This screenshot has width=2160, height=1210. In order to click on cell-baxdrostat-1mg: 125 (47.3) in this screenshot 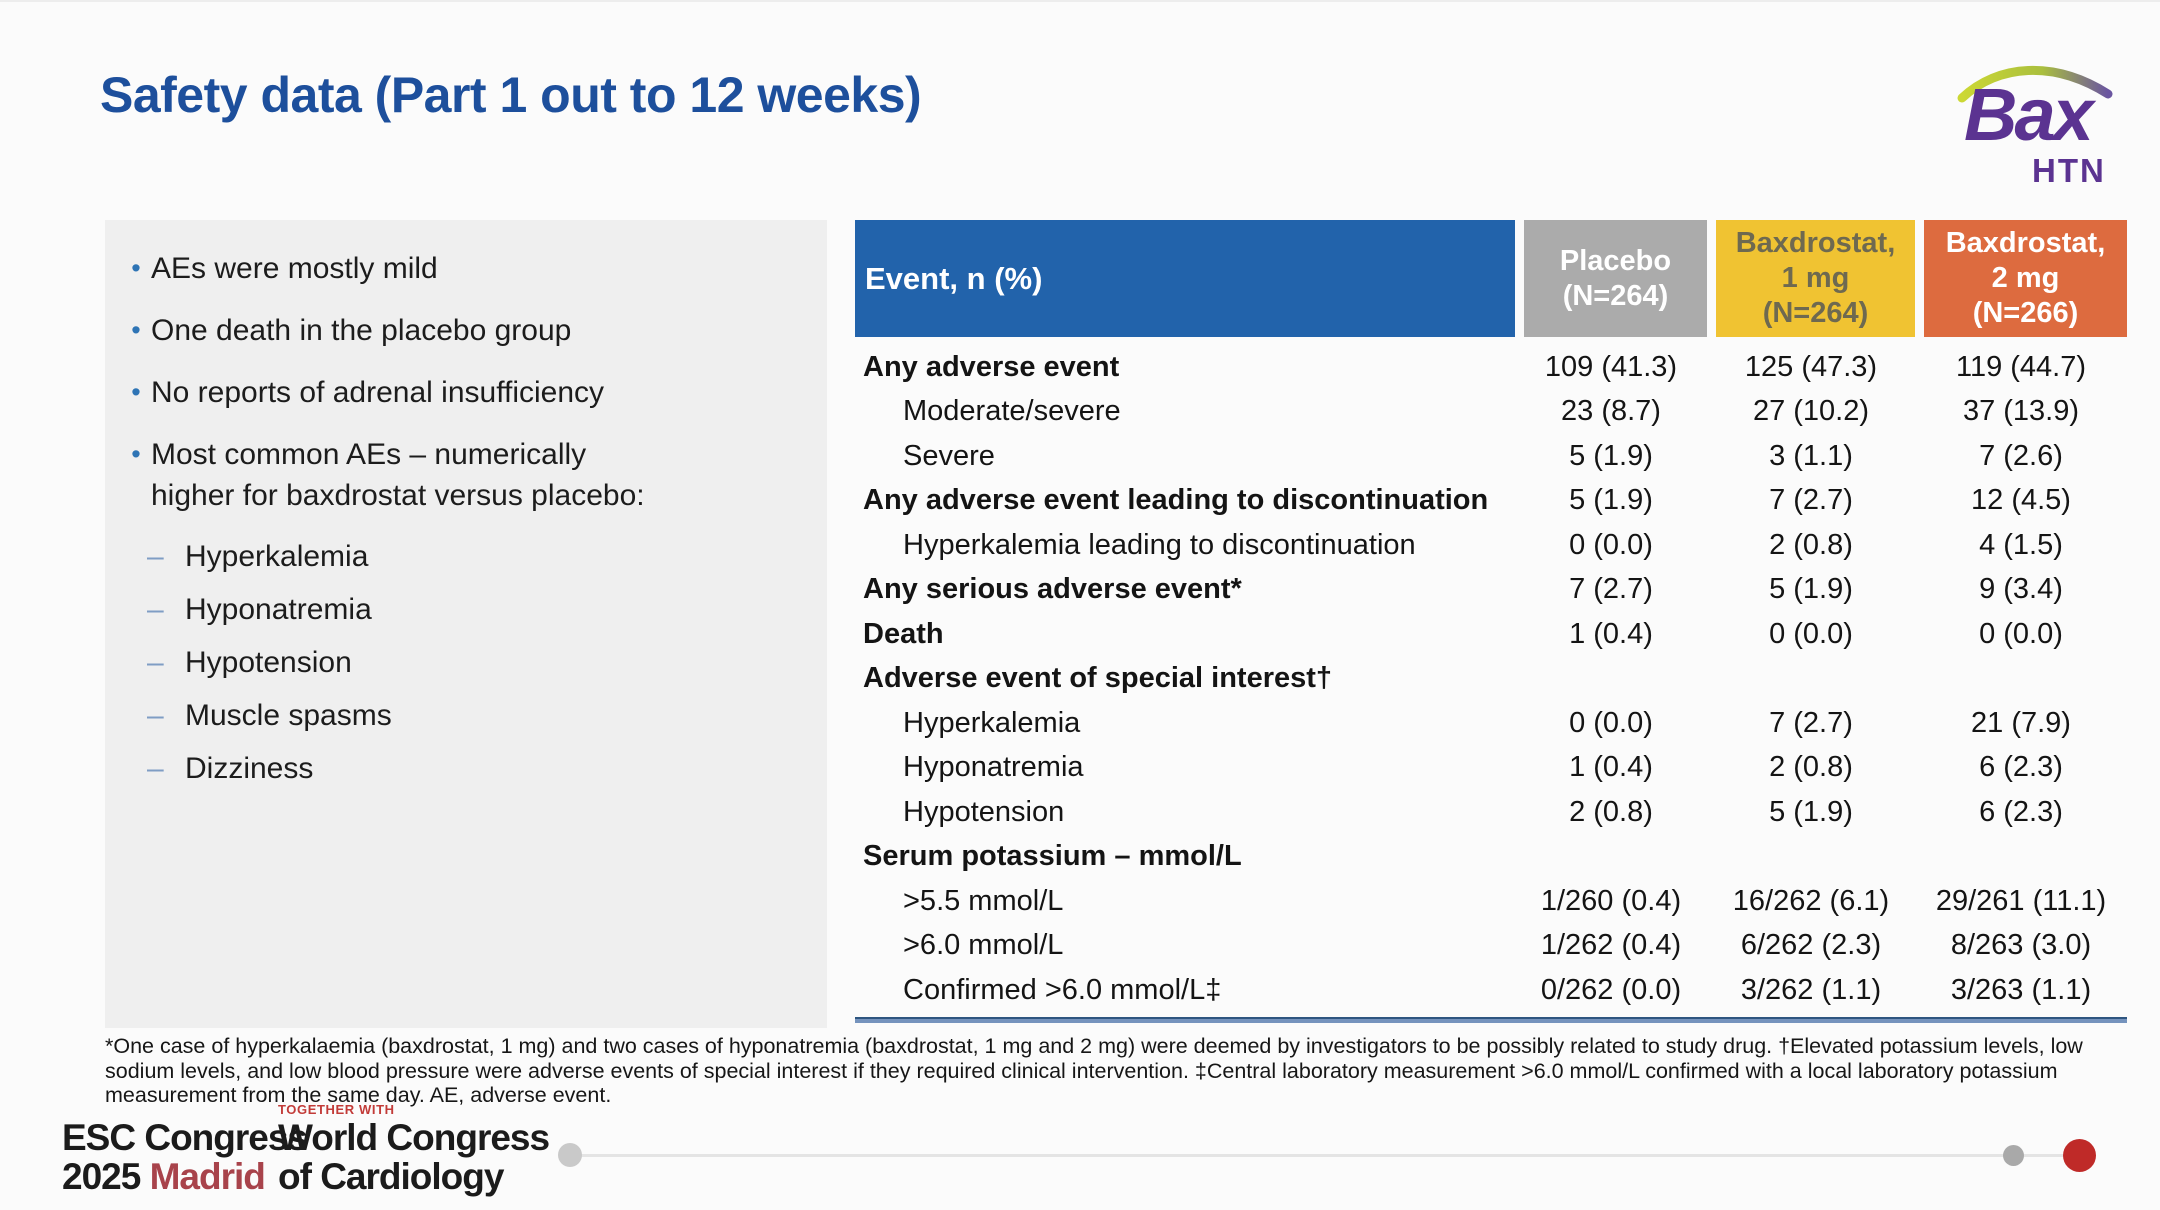, I will do `click(1811, 366)`.